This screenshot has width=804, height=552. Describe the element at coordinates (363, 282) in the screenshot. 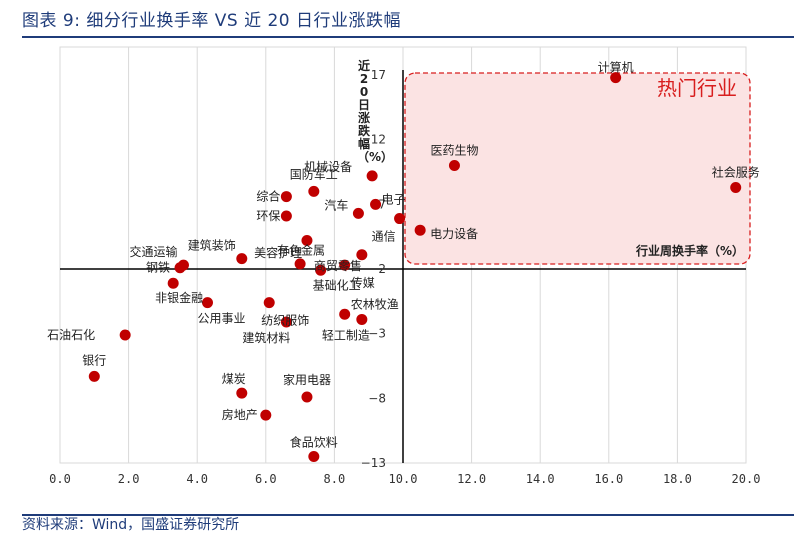

I see `point-label: 传媒` at that location.